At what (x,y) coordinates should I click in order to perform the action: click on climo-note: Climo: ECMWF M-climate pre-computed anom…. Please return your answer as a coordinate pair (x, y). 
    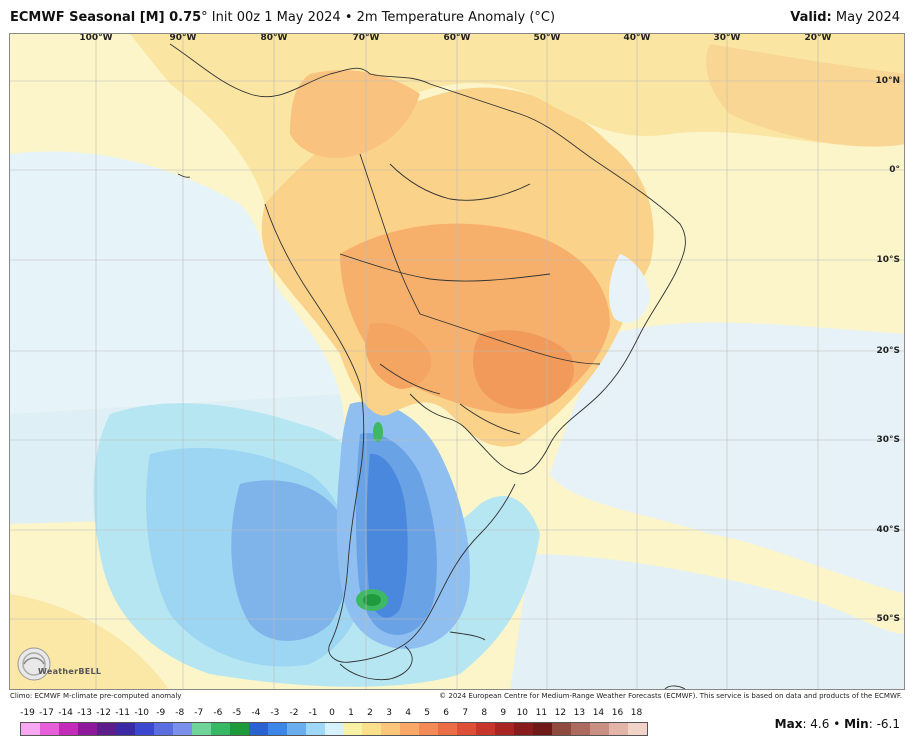
    Looking at the image, I should click on (96, 696).